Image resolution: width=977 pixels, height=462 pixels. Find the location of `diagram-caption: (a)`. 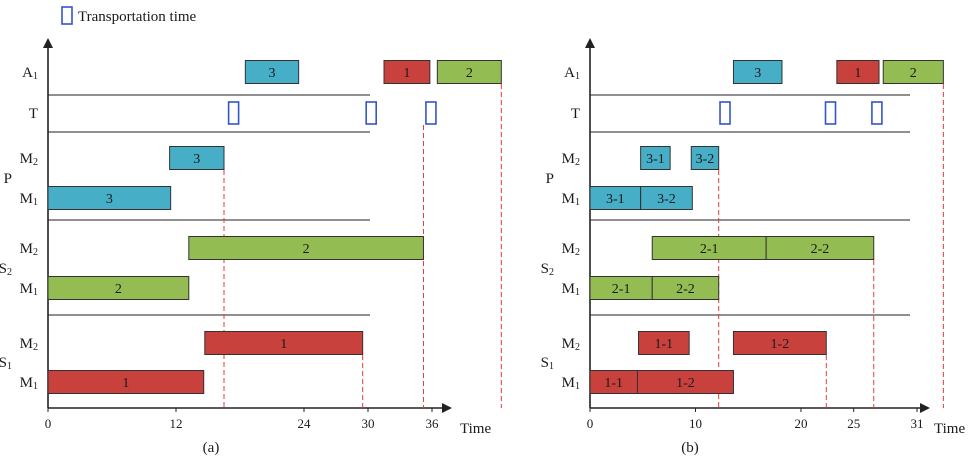

diagram-caption: (a) is located at coordinates (211, 448).